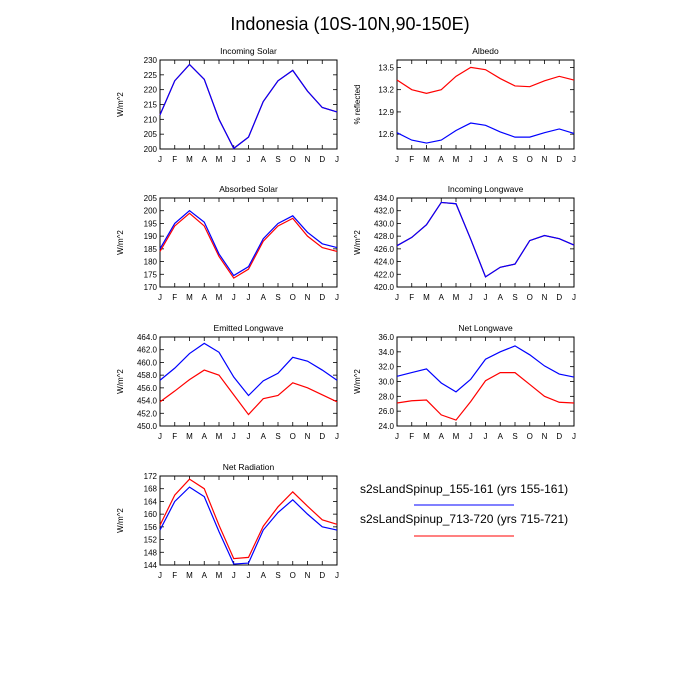 This screenshot has width=700, height=700. What do you see at coordinates (384, 211) in the screenshot?
I see `y-tick-label: 432.0` at bounding box center [384, 211].